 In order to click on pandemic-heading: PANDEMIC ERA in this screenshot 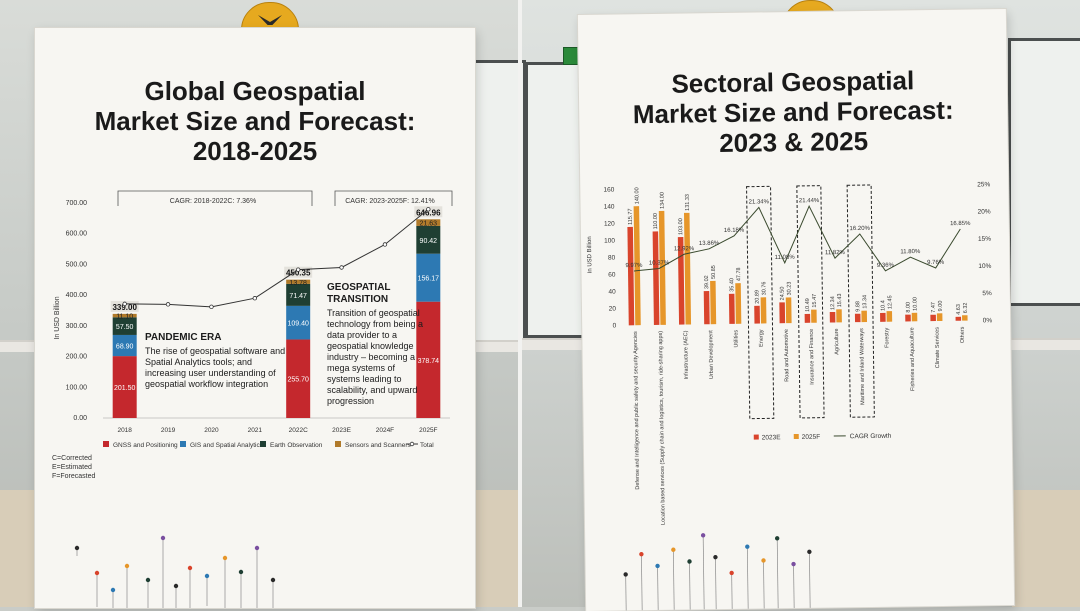, I will do `click(220, 338)`.